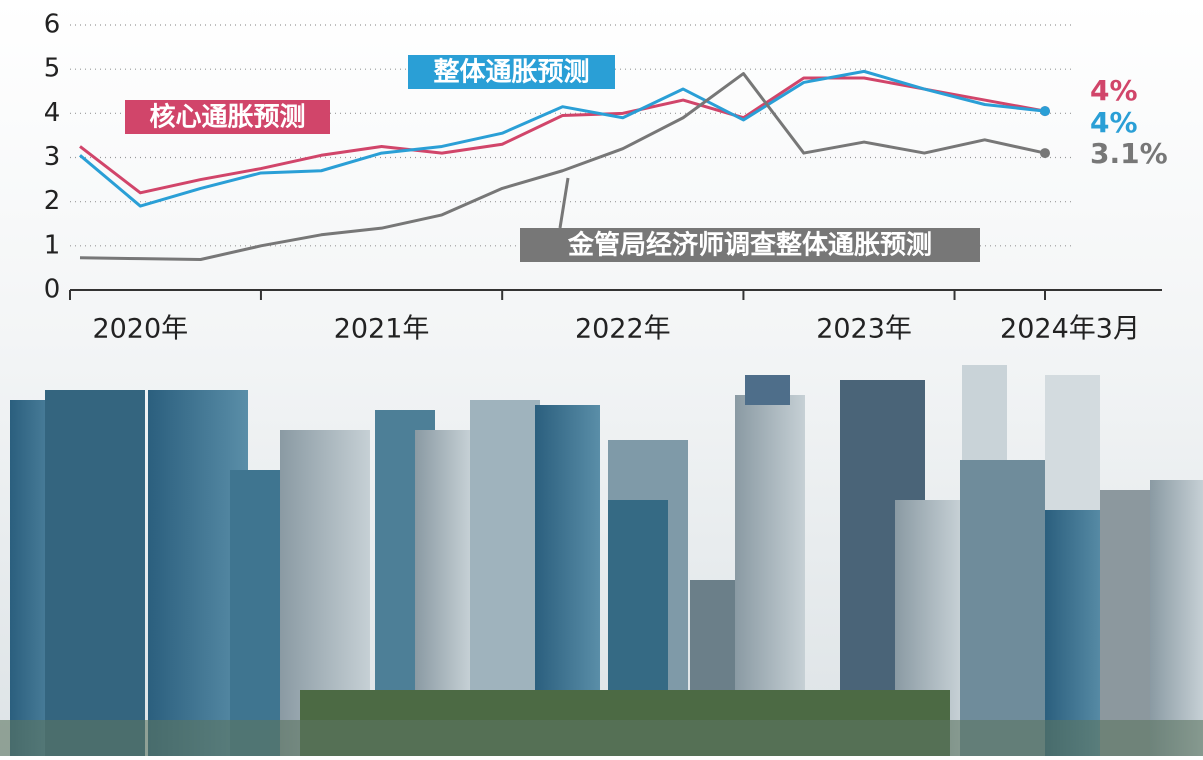 The height and width of the screenshot is (760, 1203). I want to click on y-tick-label: 4, so click(52, 113).